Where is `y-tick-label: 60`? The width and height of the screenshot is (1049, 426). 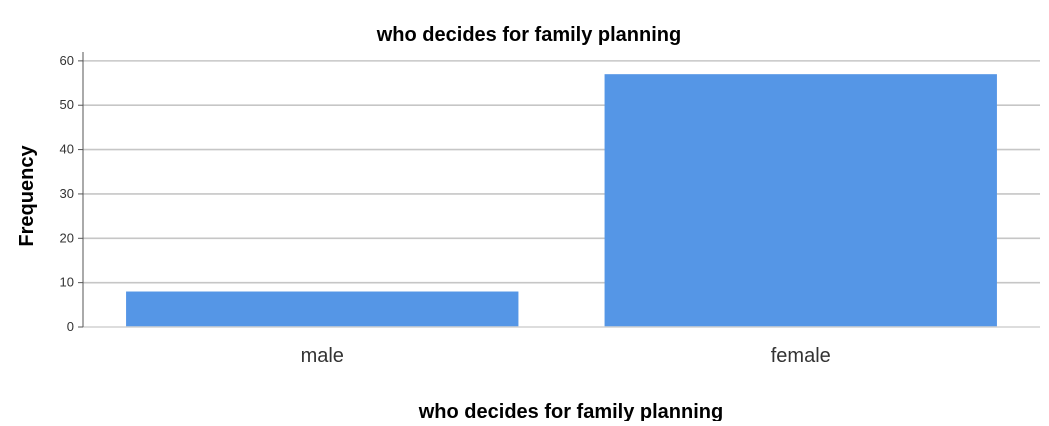 y-tick-label: 60 is located at coordinates (67, 60).